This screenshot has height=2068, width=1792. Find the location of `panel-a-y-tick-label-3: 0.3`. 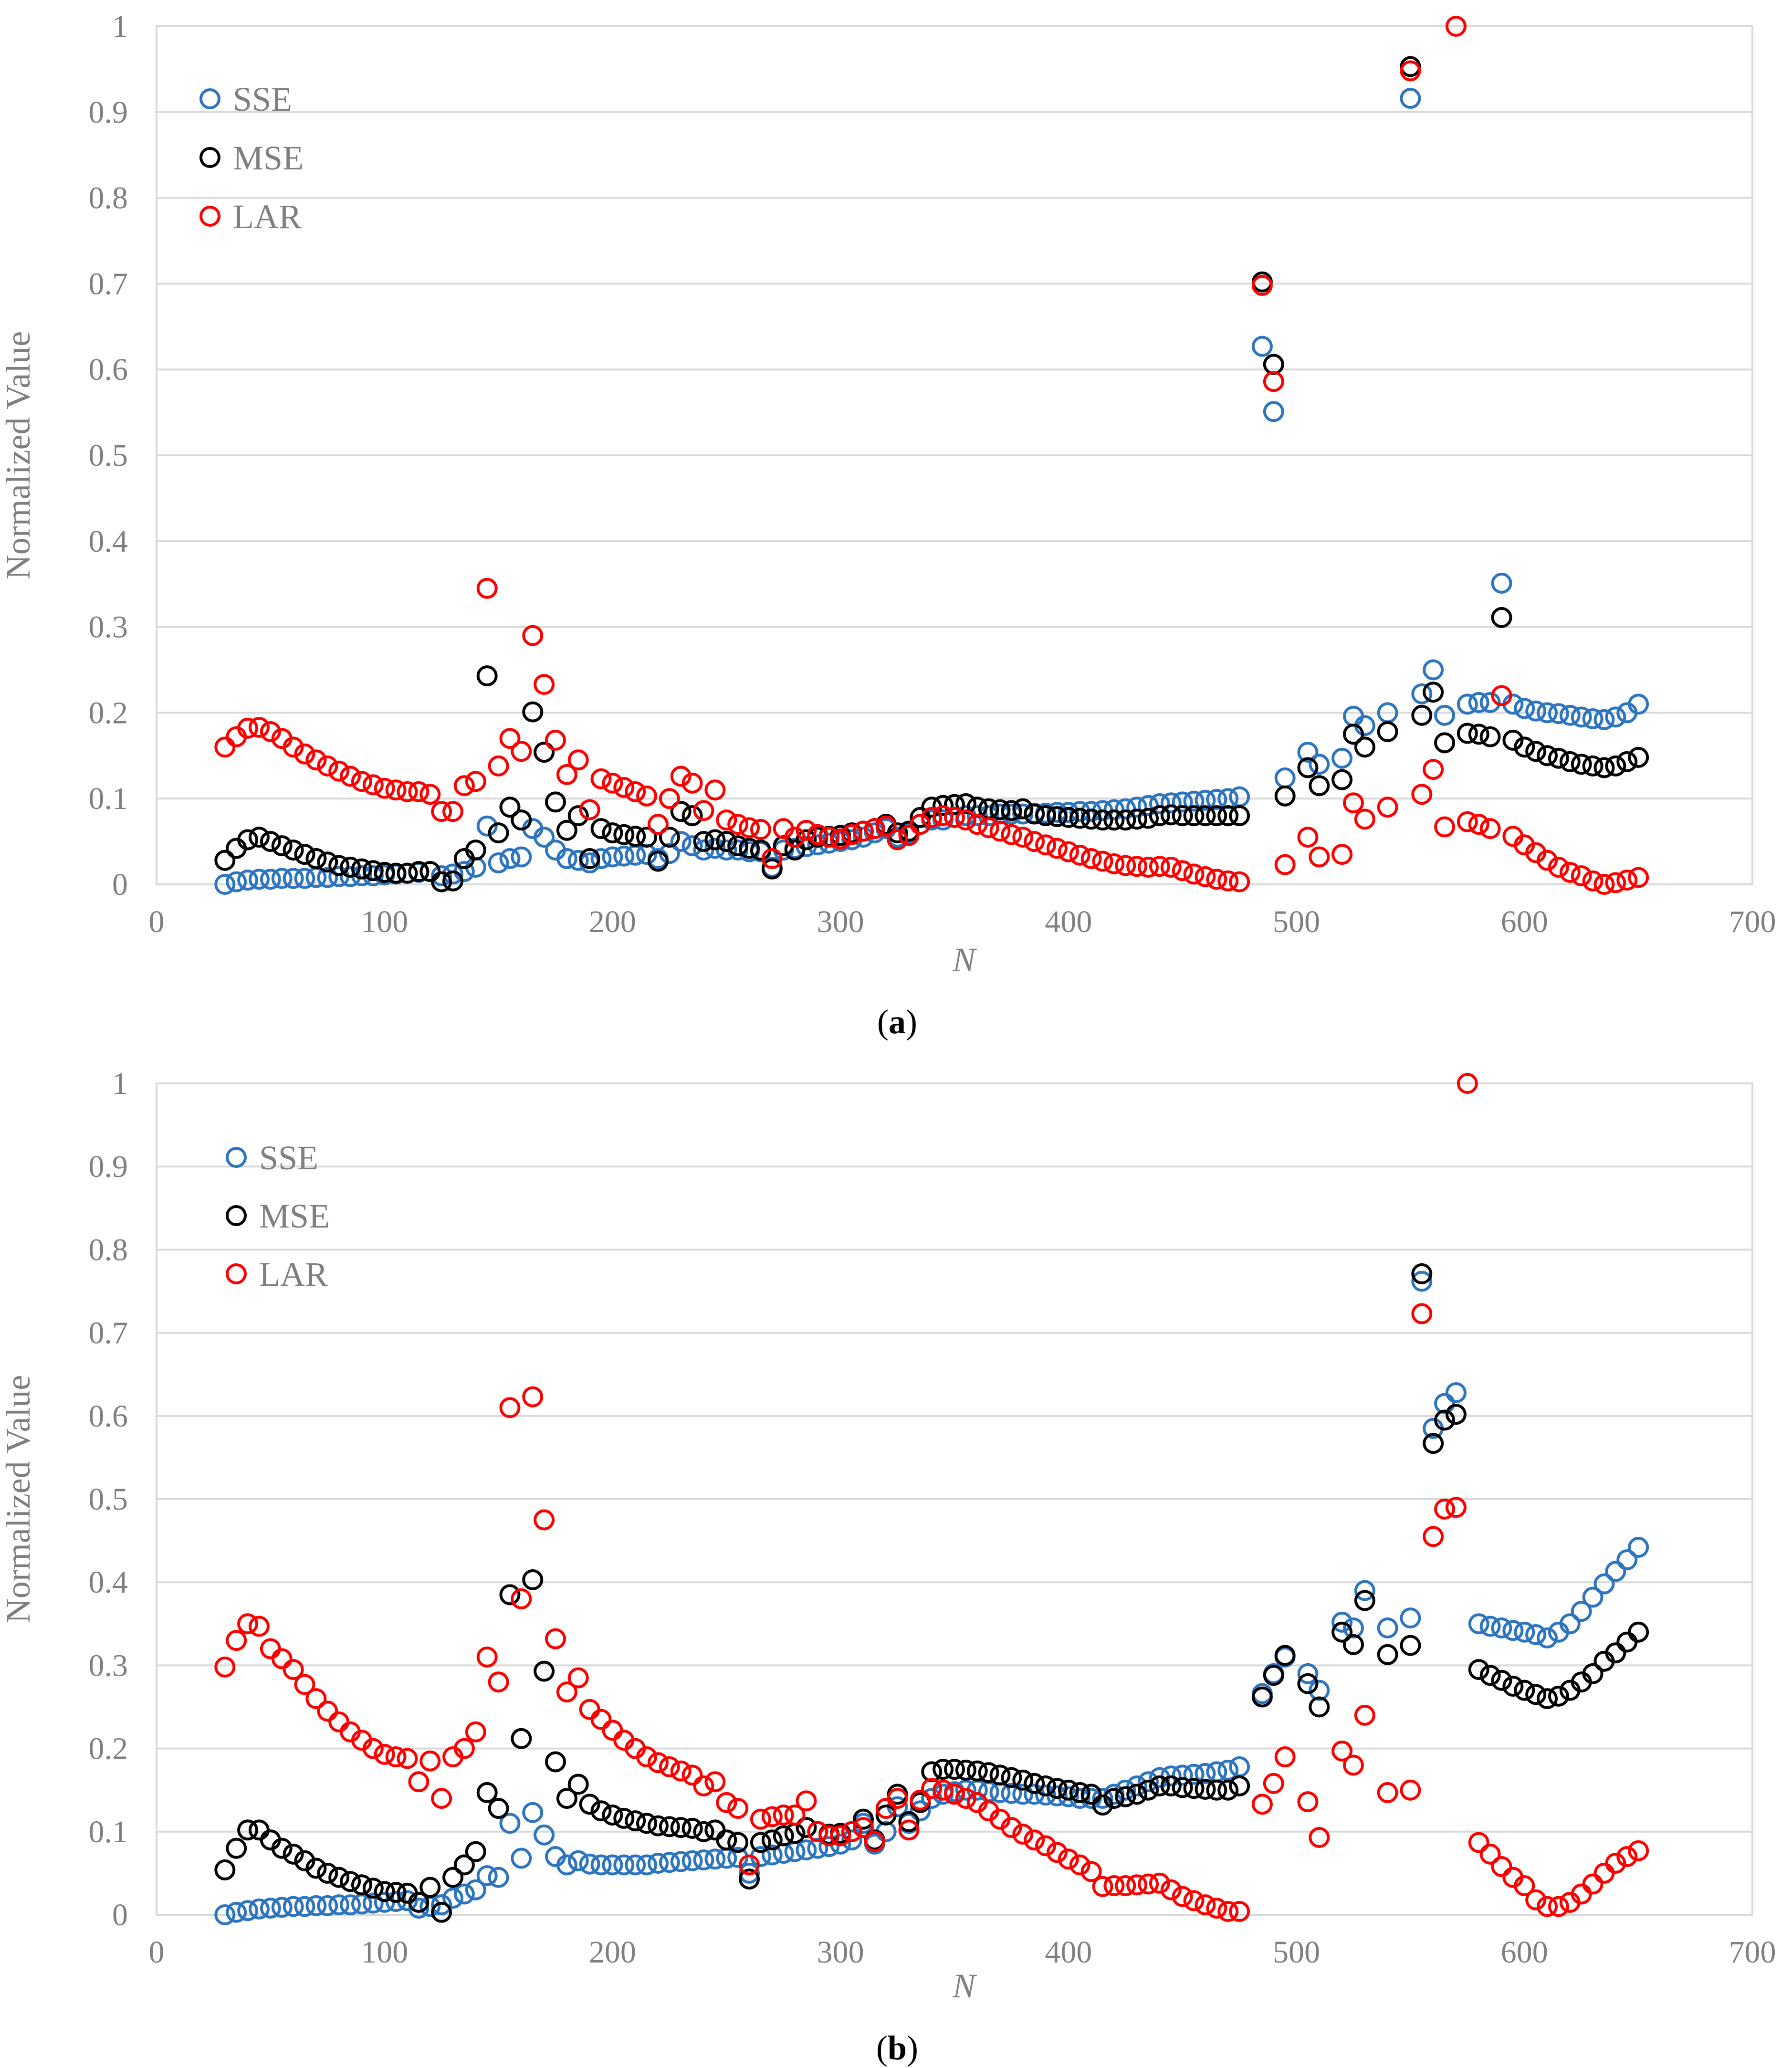

panel-a-y-tick-label-3: 0.3 is located at coordinates (108, 627).